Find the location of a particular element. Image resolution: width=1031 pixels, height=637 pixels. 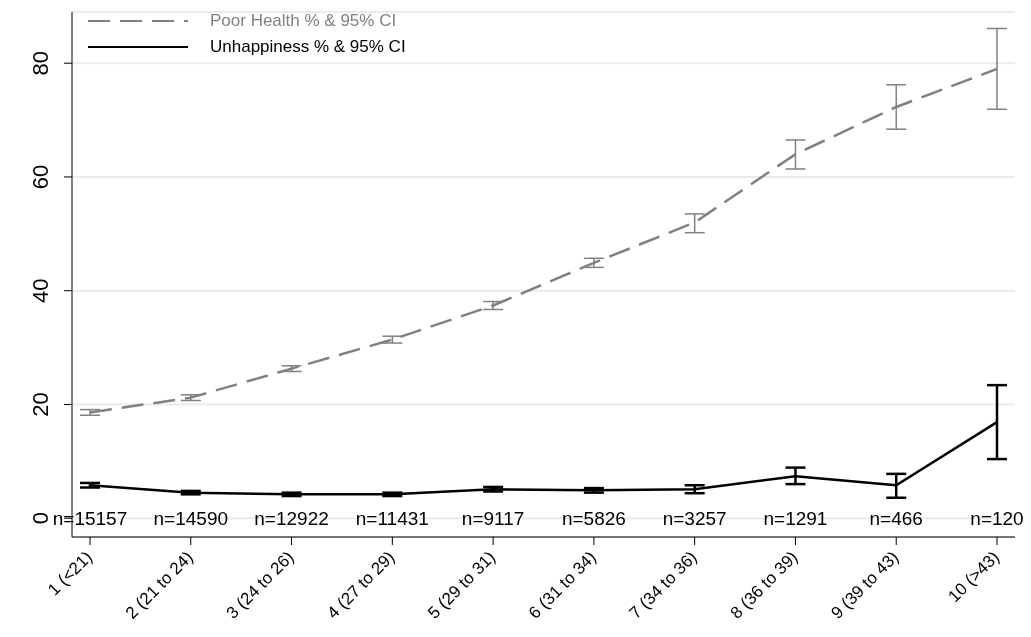

annotation: n=1291 is located at coordinates (795, 518).